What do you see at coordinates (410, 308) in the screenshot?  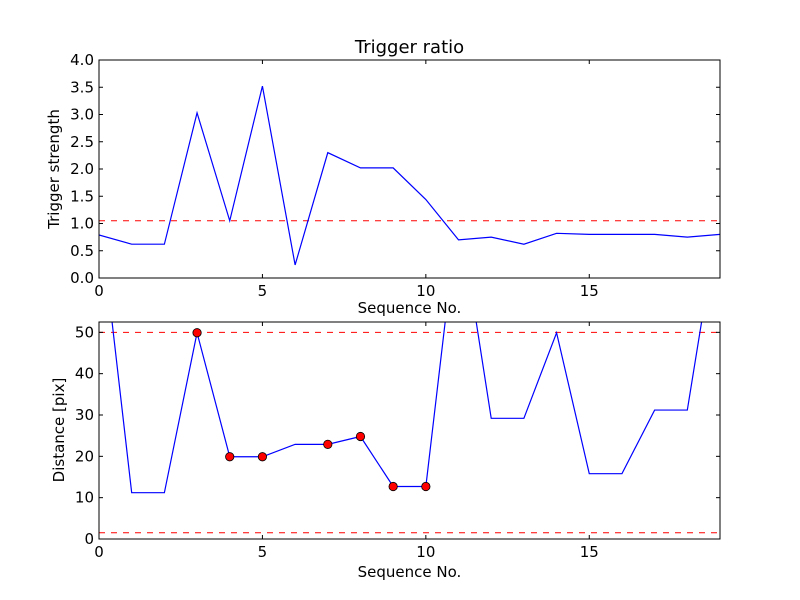 I see `top-x-axis-label: Sequence No.` at bounding box center [410, 308].